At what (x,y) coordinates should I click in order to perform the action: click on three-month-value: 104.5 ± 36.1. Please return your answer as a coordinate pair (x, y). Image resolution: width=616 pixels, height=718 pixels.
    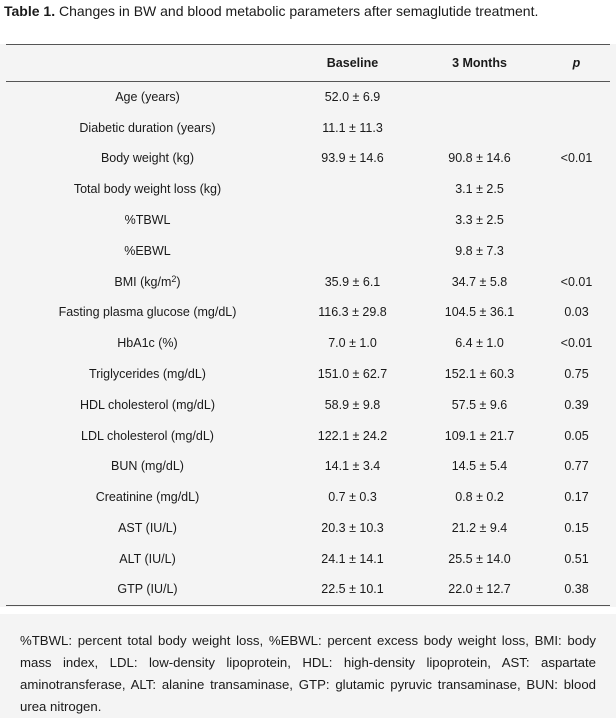
    Looking at the image, I should click on (479, 312).